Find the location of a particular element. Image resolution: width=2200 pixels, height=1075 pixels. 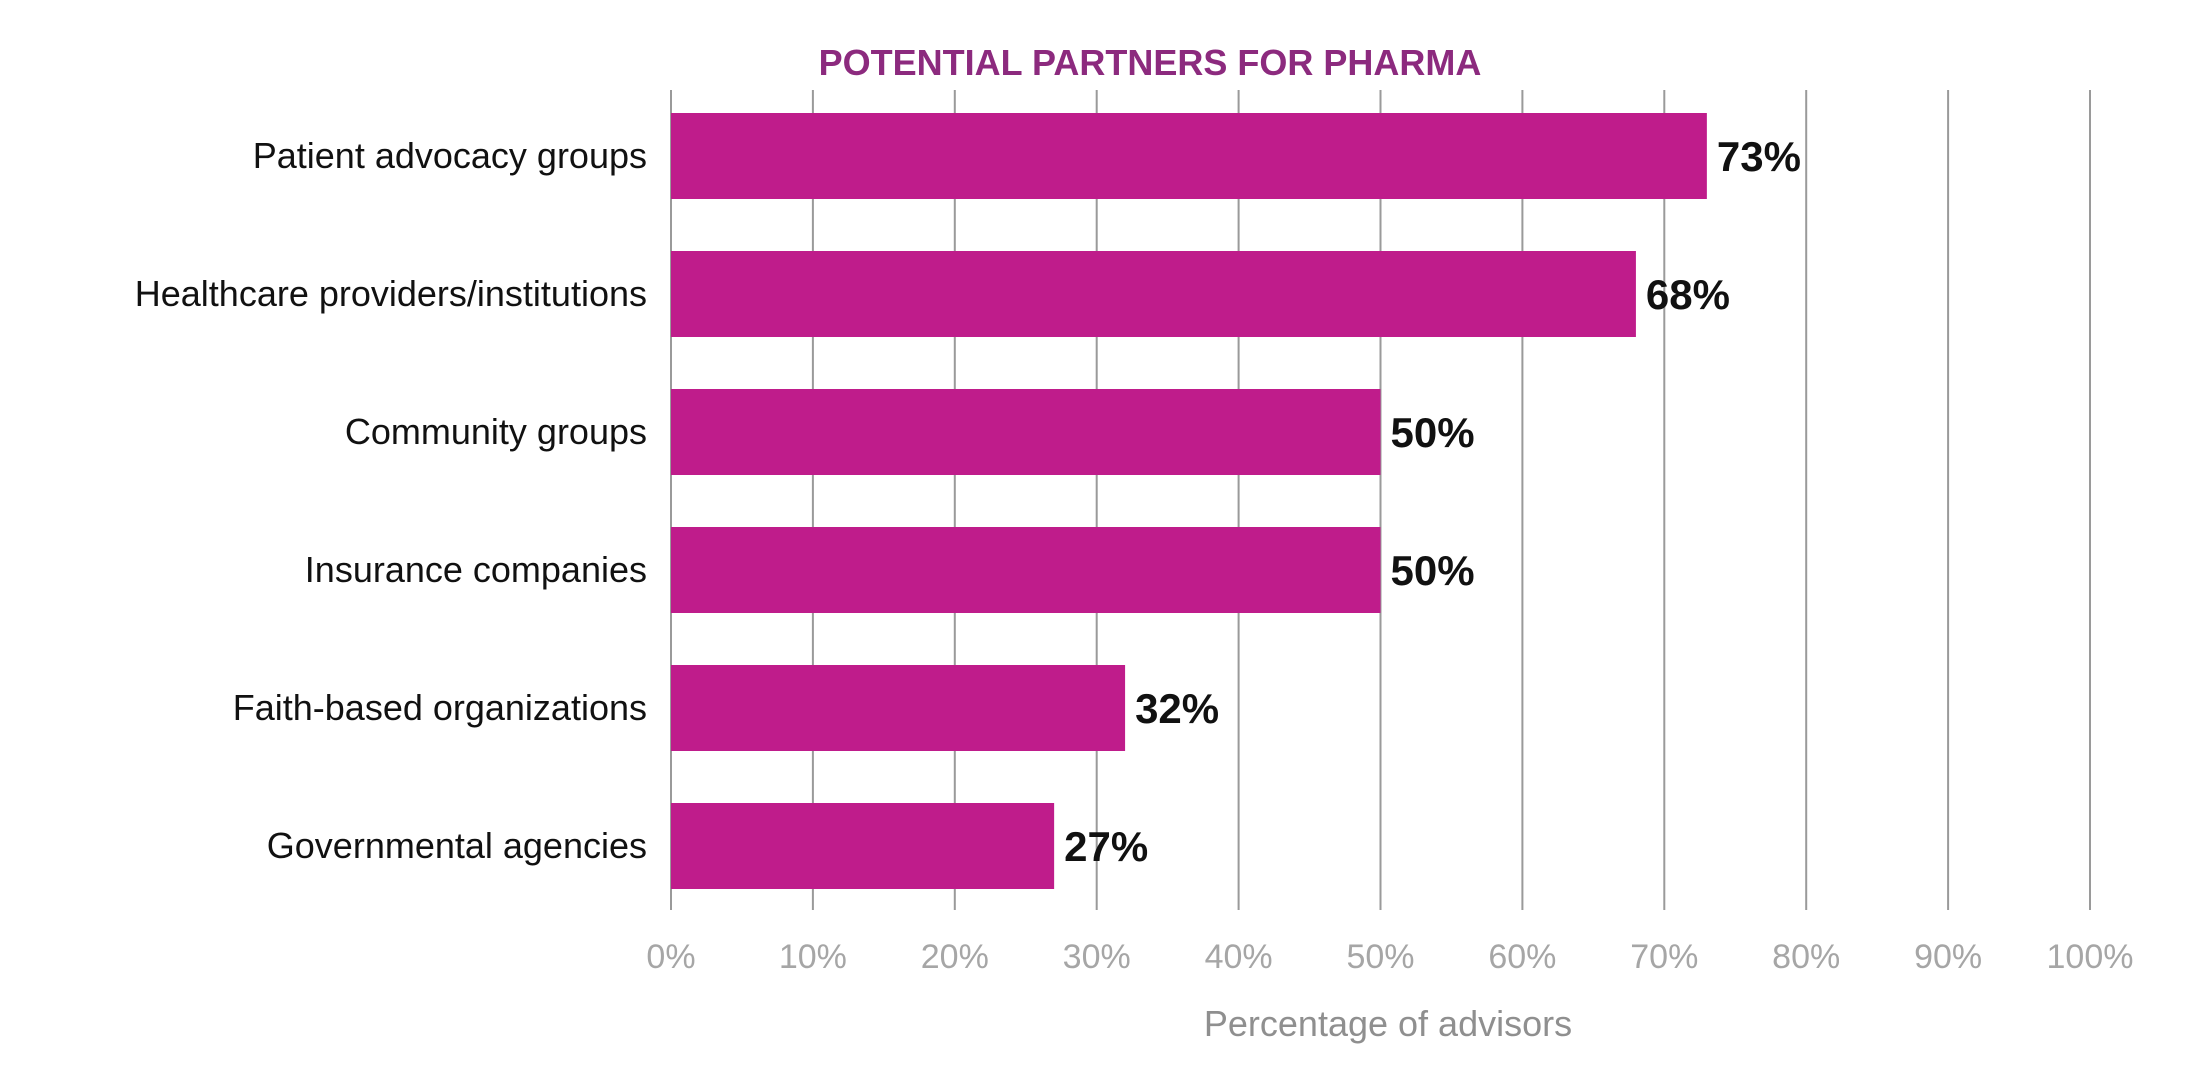

data-label-2: 50% is located at coordinates (1433, 432).